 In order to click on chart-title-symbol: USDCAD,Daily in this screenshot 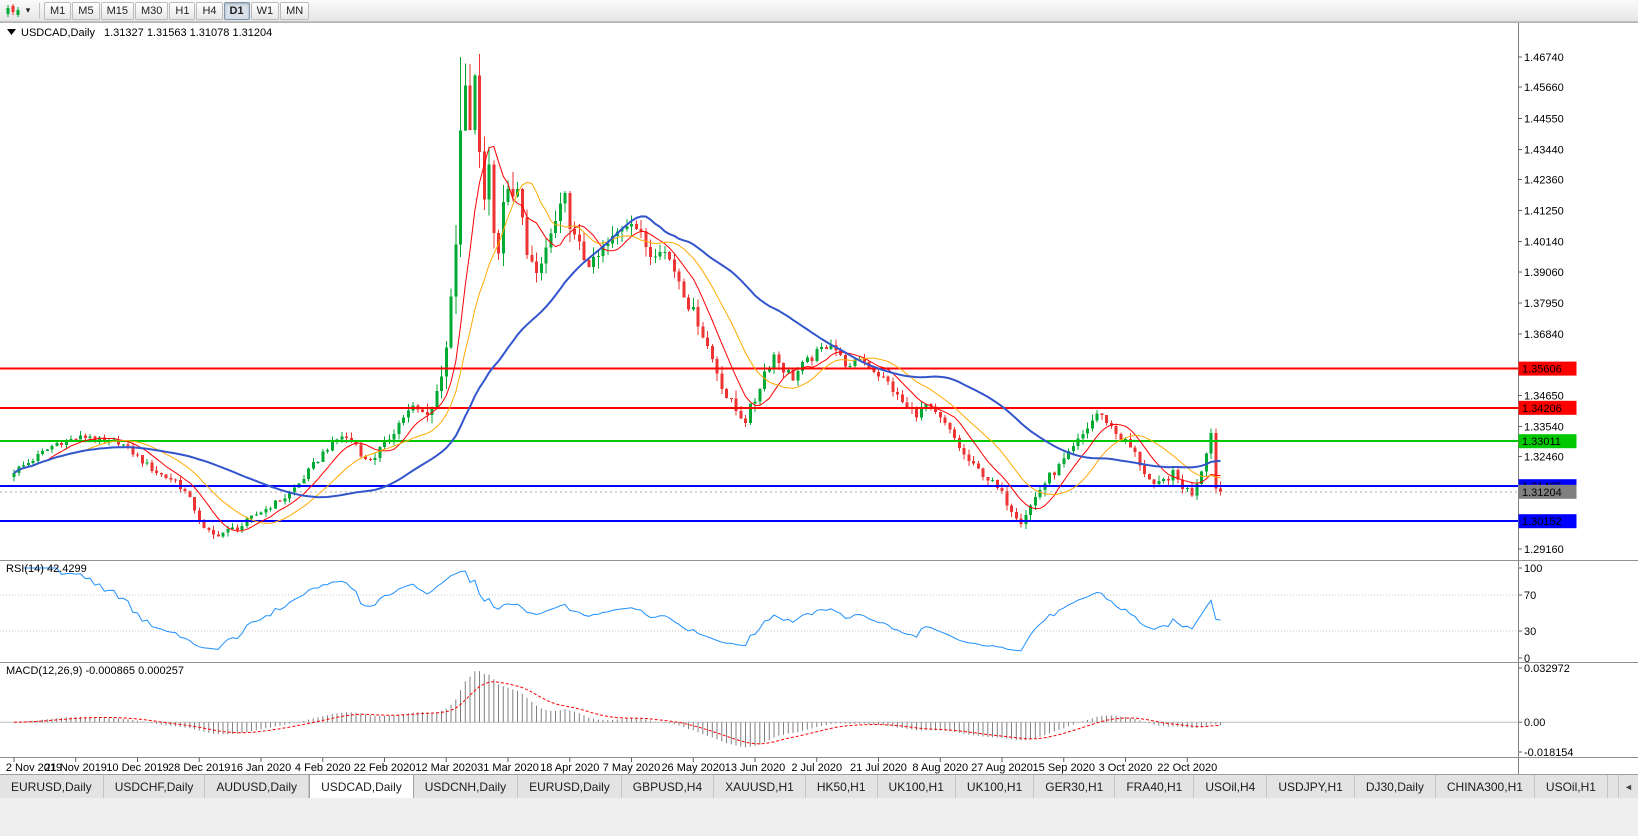, I will do `click(58, 33)`.